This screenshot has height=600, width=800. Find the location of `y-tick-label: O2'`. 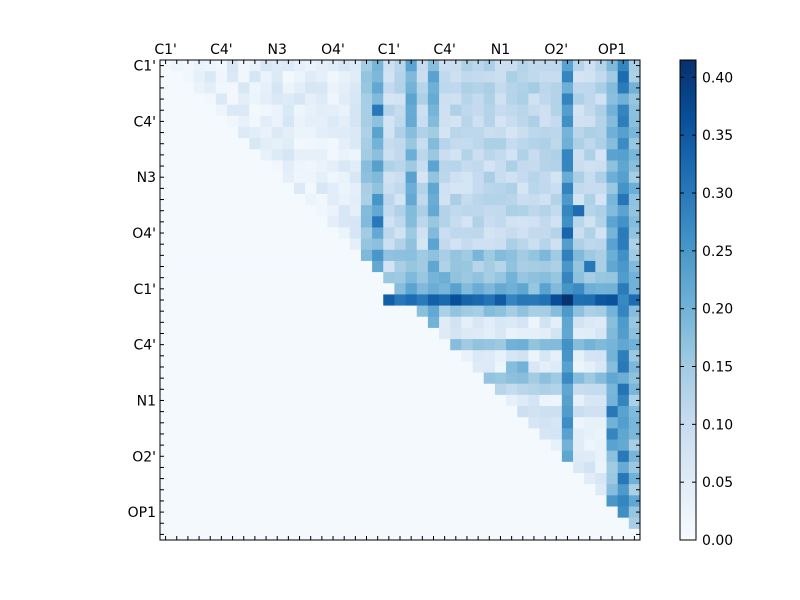

y-tick-label: O2' is located at coordinates (144, 457).